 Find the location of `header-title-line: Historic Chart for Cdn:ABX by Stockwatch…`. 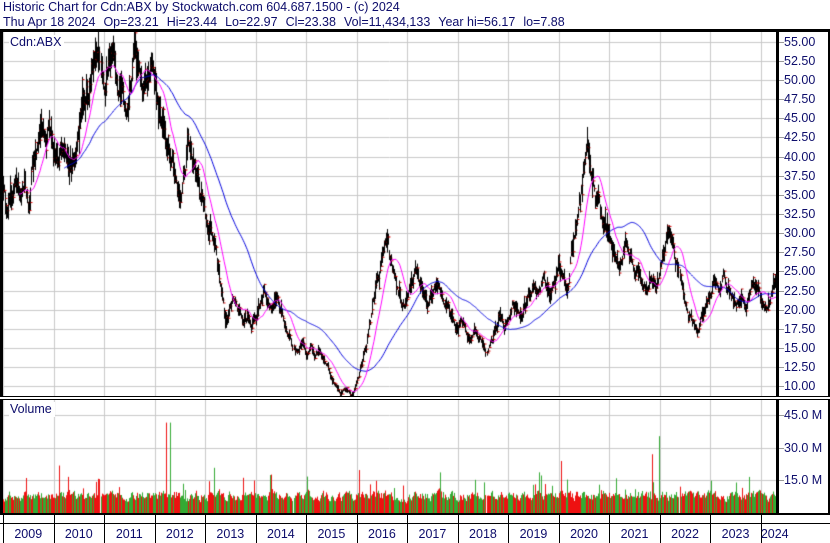

header-title-line: Historic Chart for Cdn:ABX by Stockwatch… is located at coordinates (201, 7).